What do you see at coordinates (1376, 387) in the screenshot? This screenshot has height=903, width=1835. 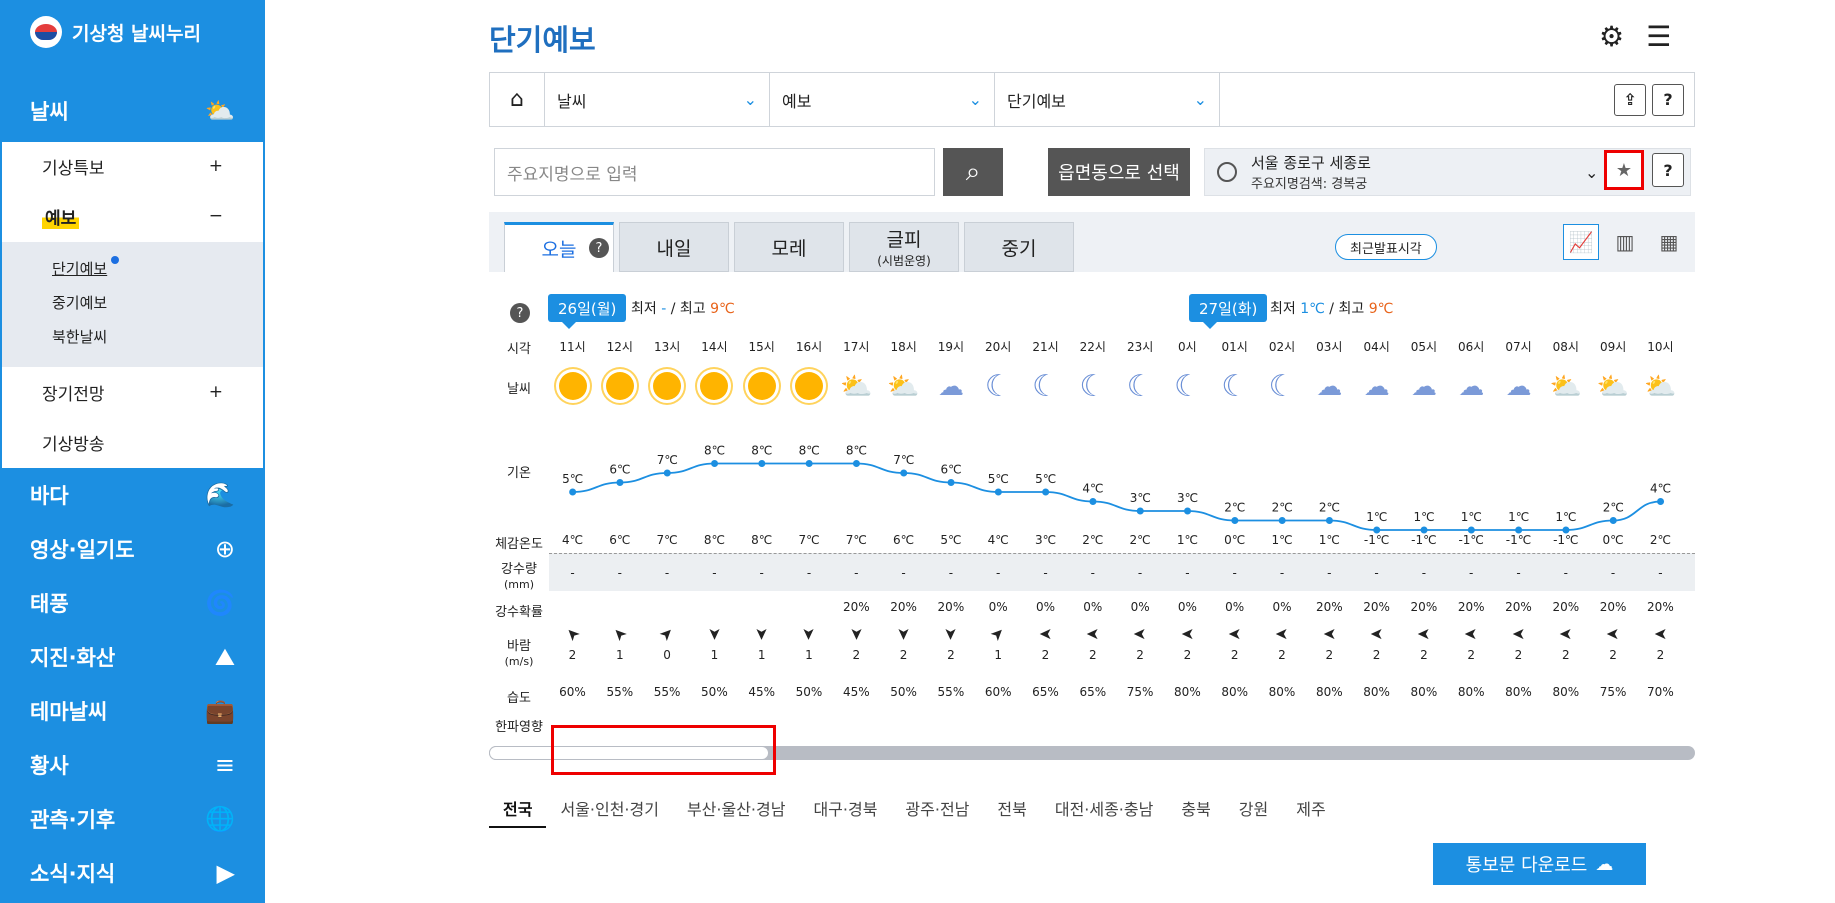 I see `cloudmoon-icon: ☁` at bounding box center [1376, 387].